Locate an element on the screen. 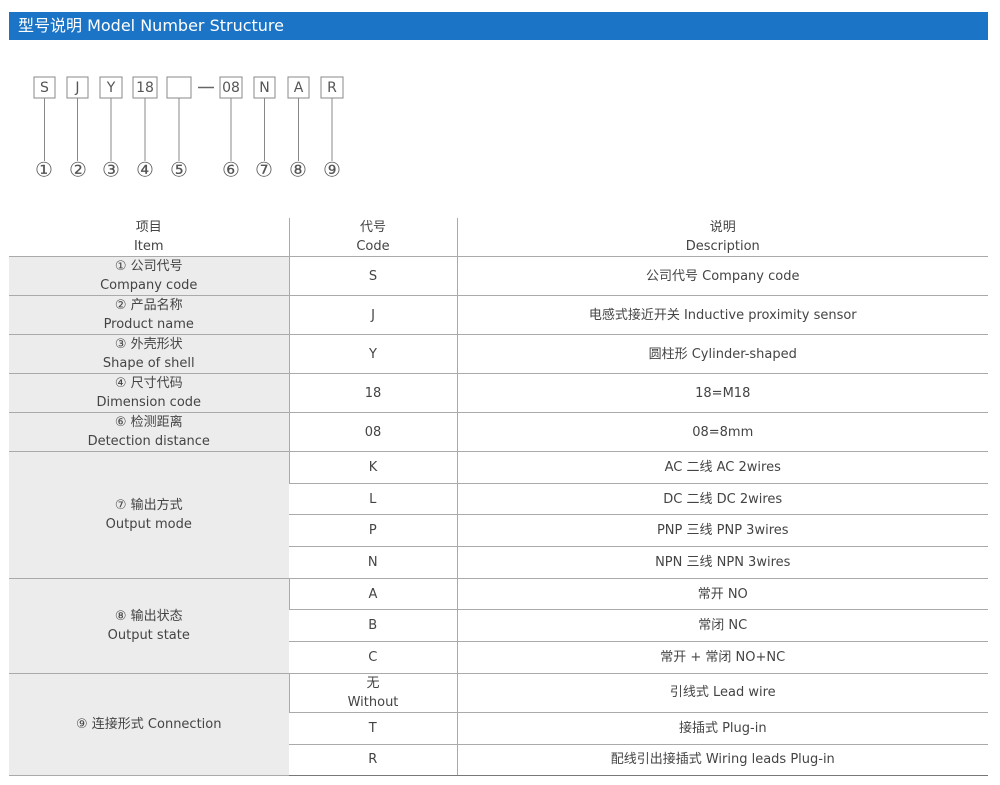  code-text: N is located at coordinates (264, 88).